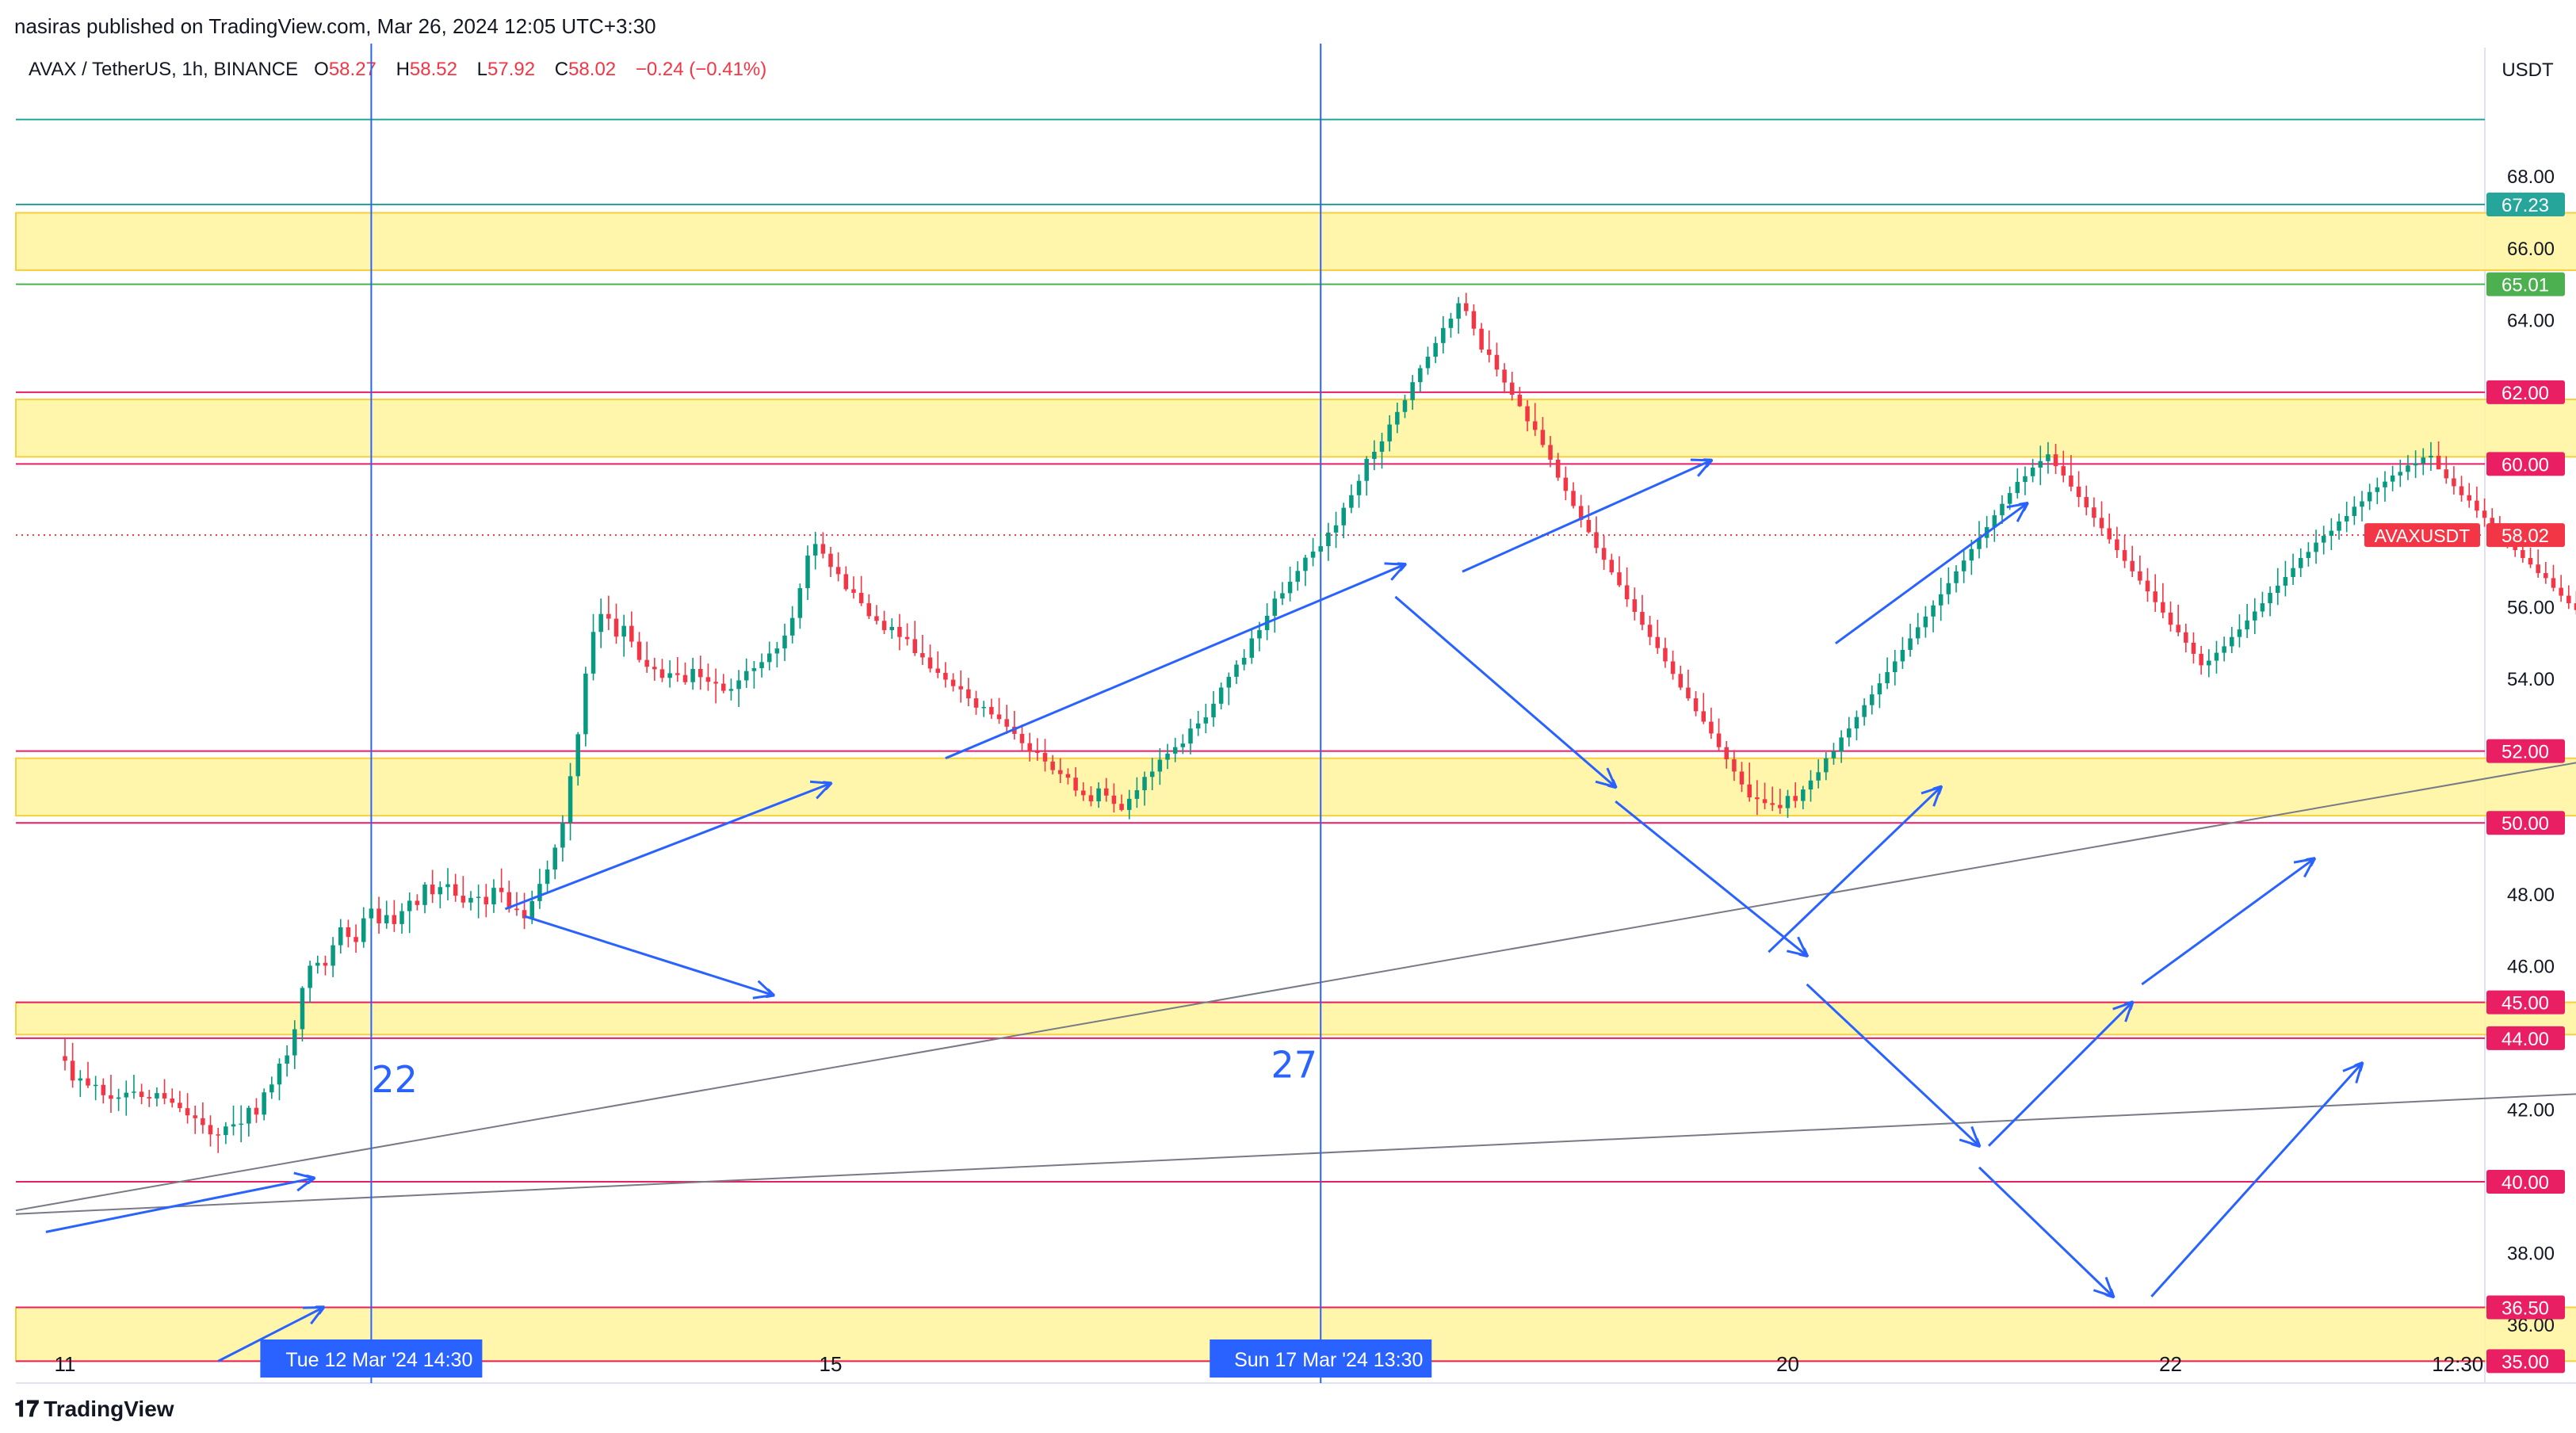 This screenshot has height=1433, width=2576. What do you see at coordinates (94, 1409) in the screenshot?
I see `tradingview-logo: 𝟏𝟕 TradingView` at bounding box center [94, 1409].